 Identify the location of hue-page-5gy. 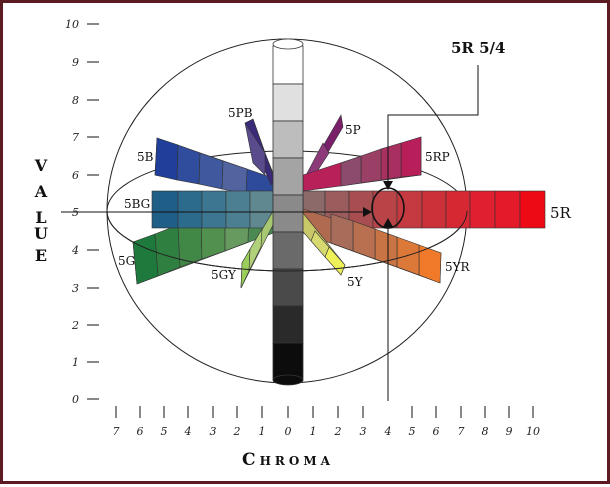
(258, 248).